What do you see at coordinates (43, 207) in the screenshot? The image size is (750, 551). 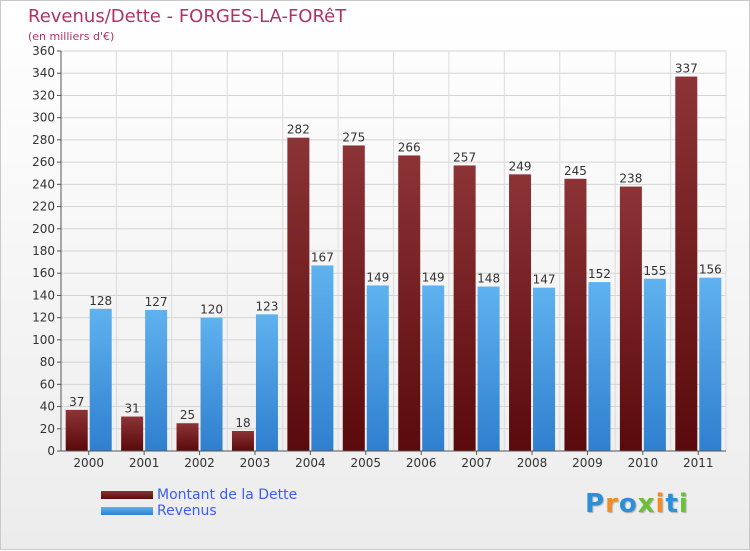 I see `y-tick-label: 220` at bounding box center [43, 207].